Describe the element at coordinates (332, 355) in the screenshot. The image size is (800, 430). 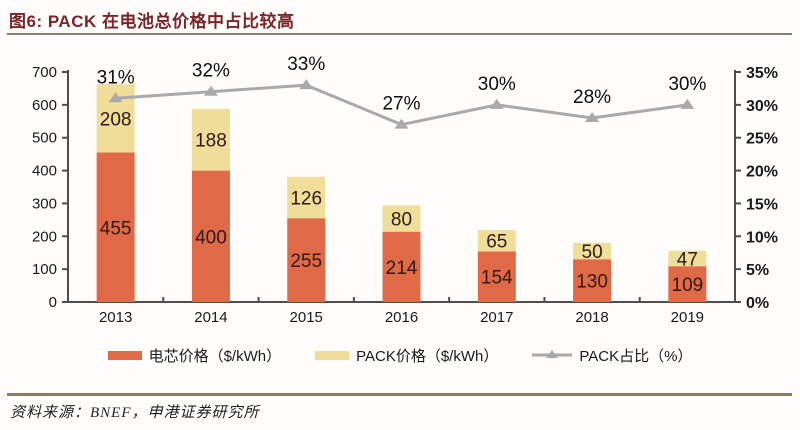
I see `pack-price-swatch` at that location.